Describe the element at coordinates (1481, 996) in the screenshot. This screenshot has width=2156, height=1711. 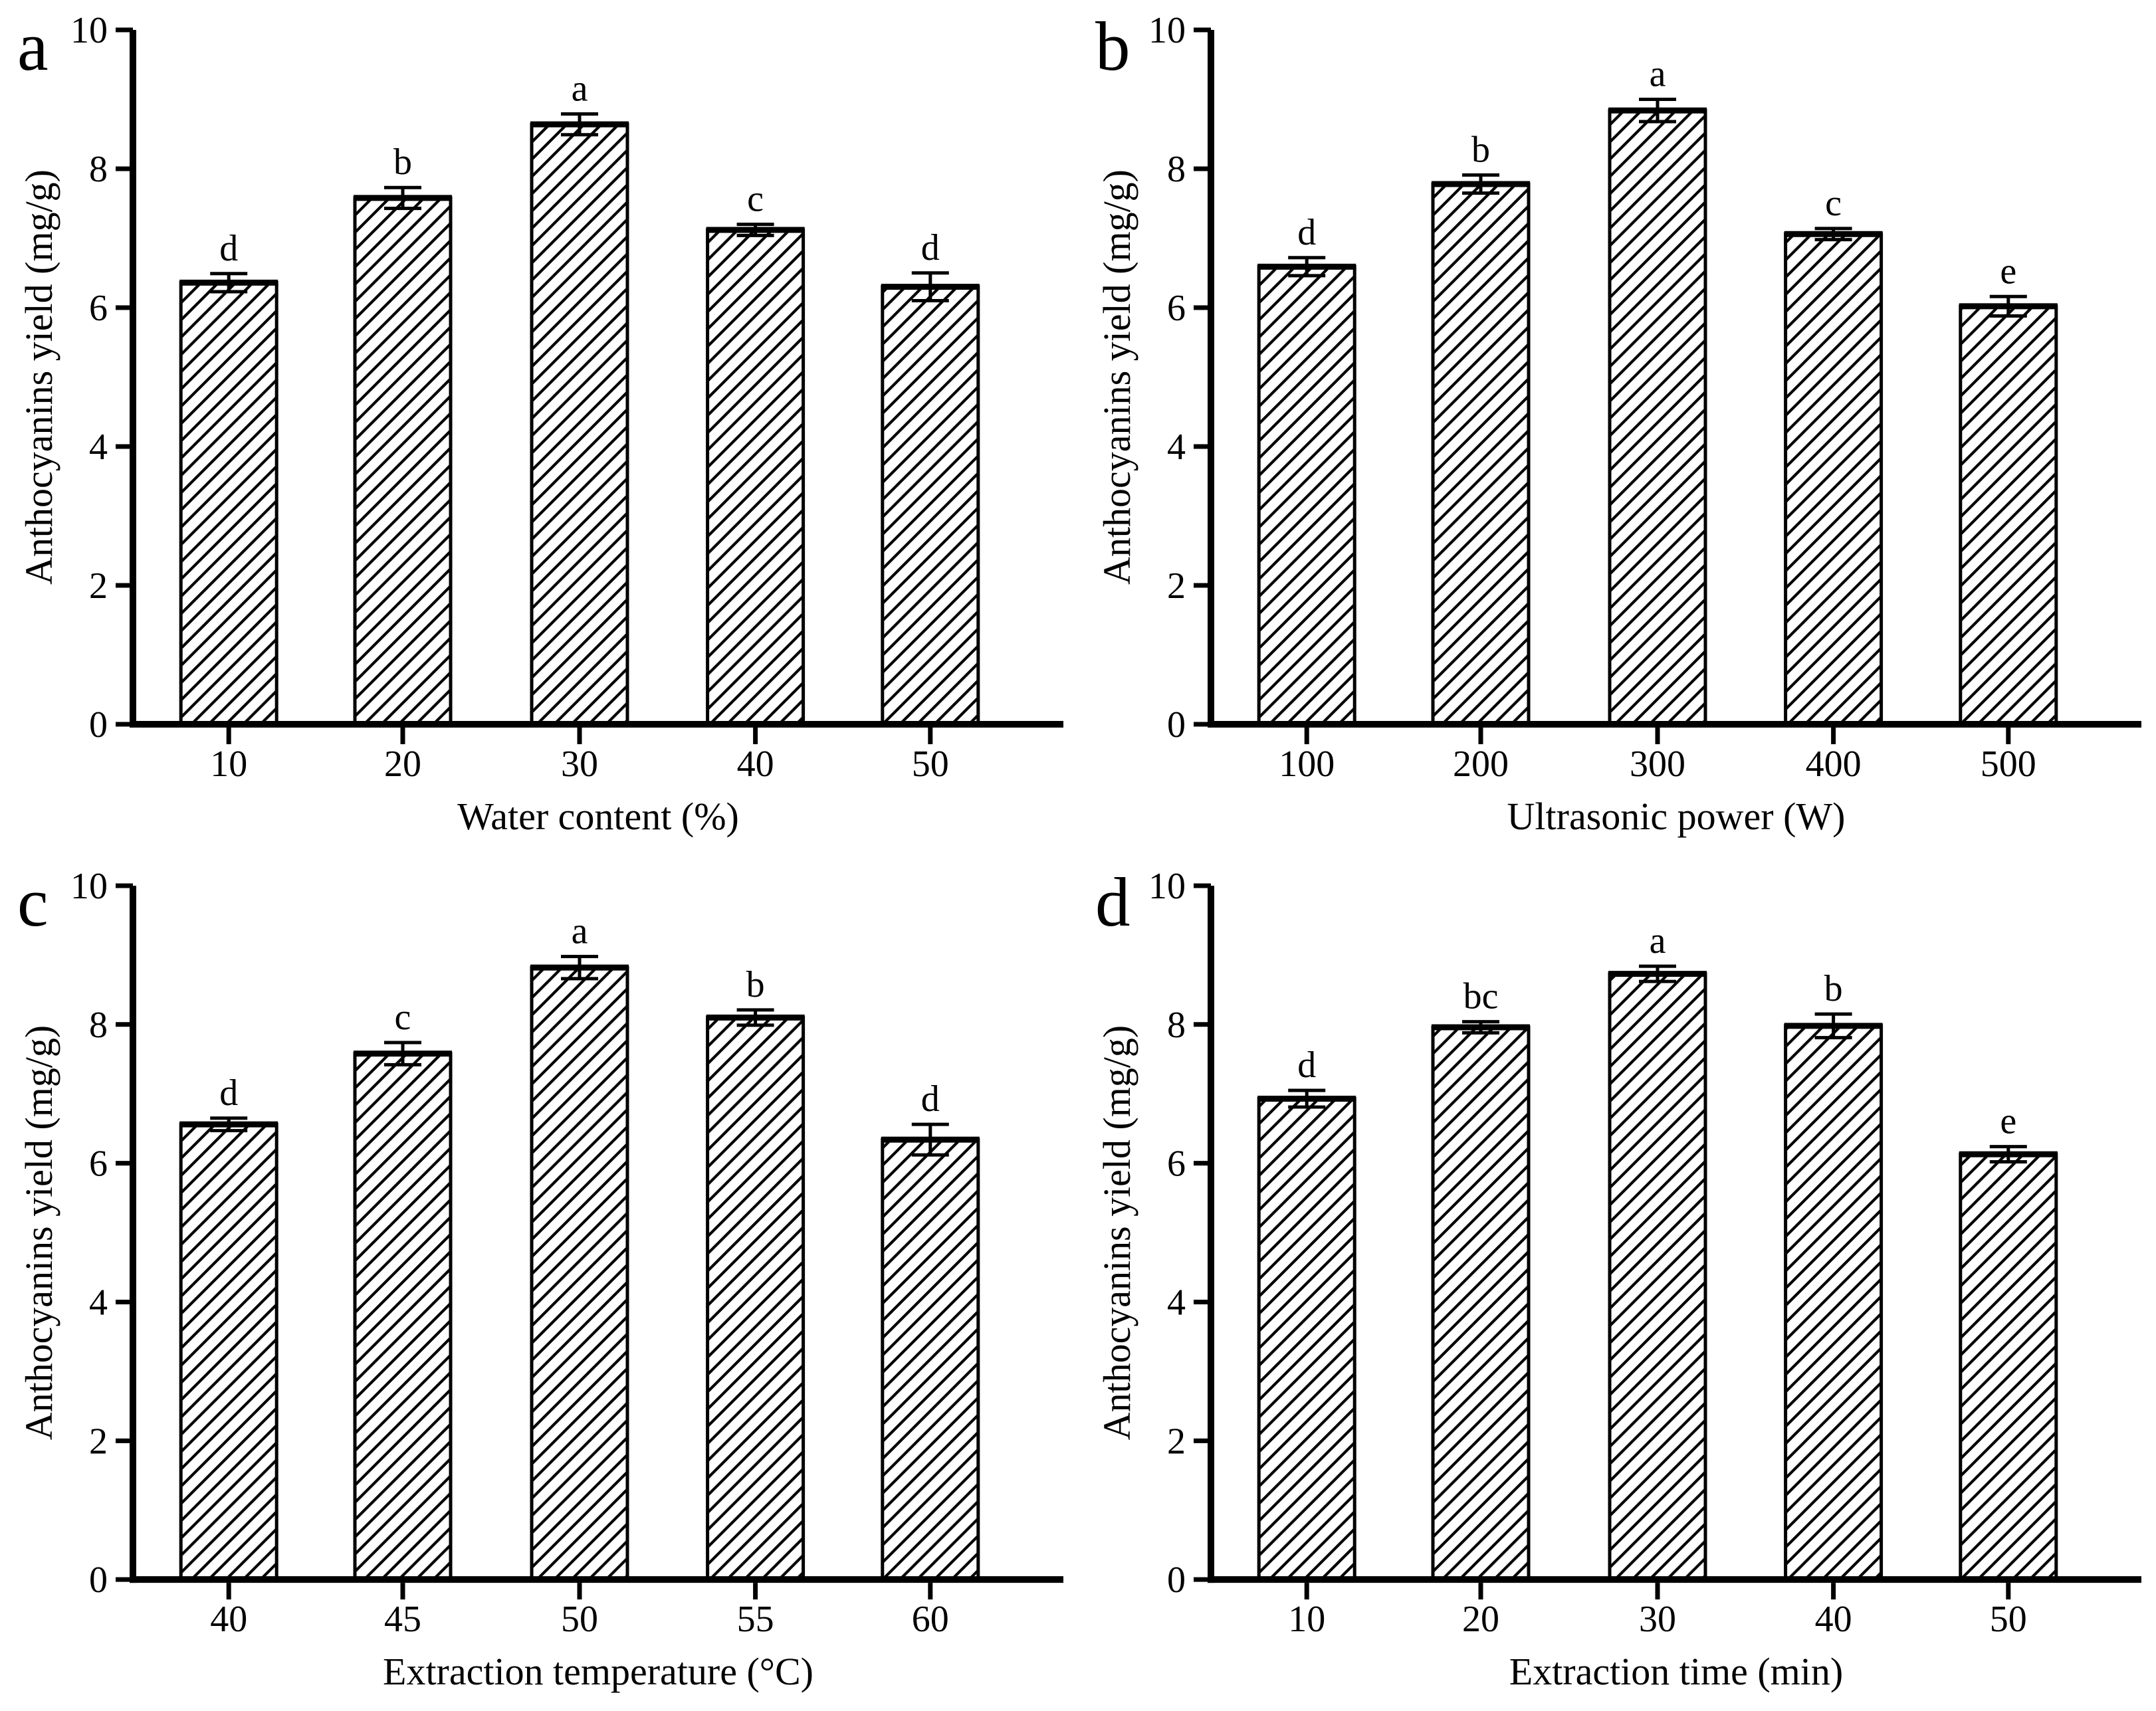
I see `sig-letter: bc` at that location.